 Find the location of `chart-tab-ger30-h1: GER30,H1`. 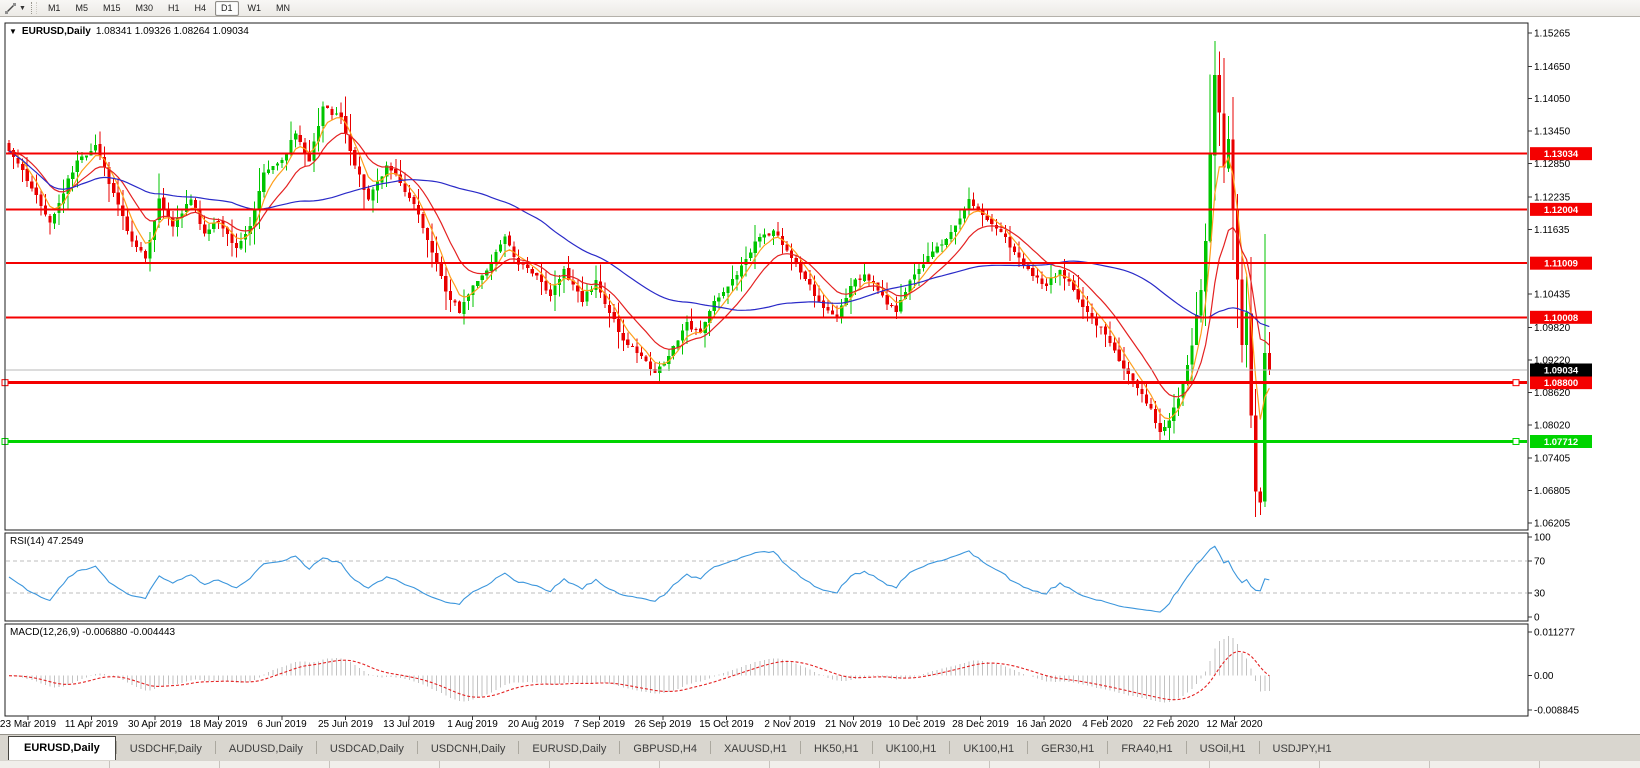

chart-tab-ger30-h1: GER30,H1 is located at coordinates (1068, 749).